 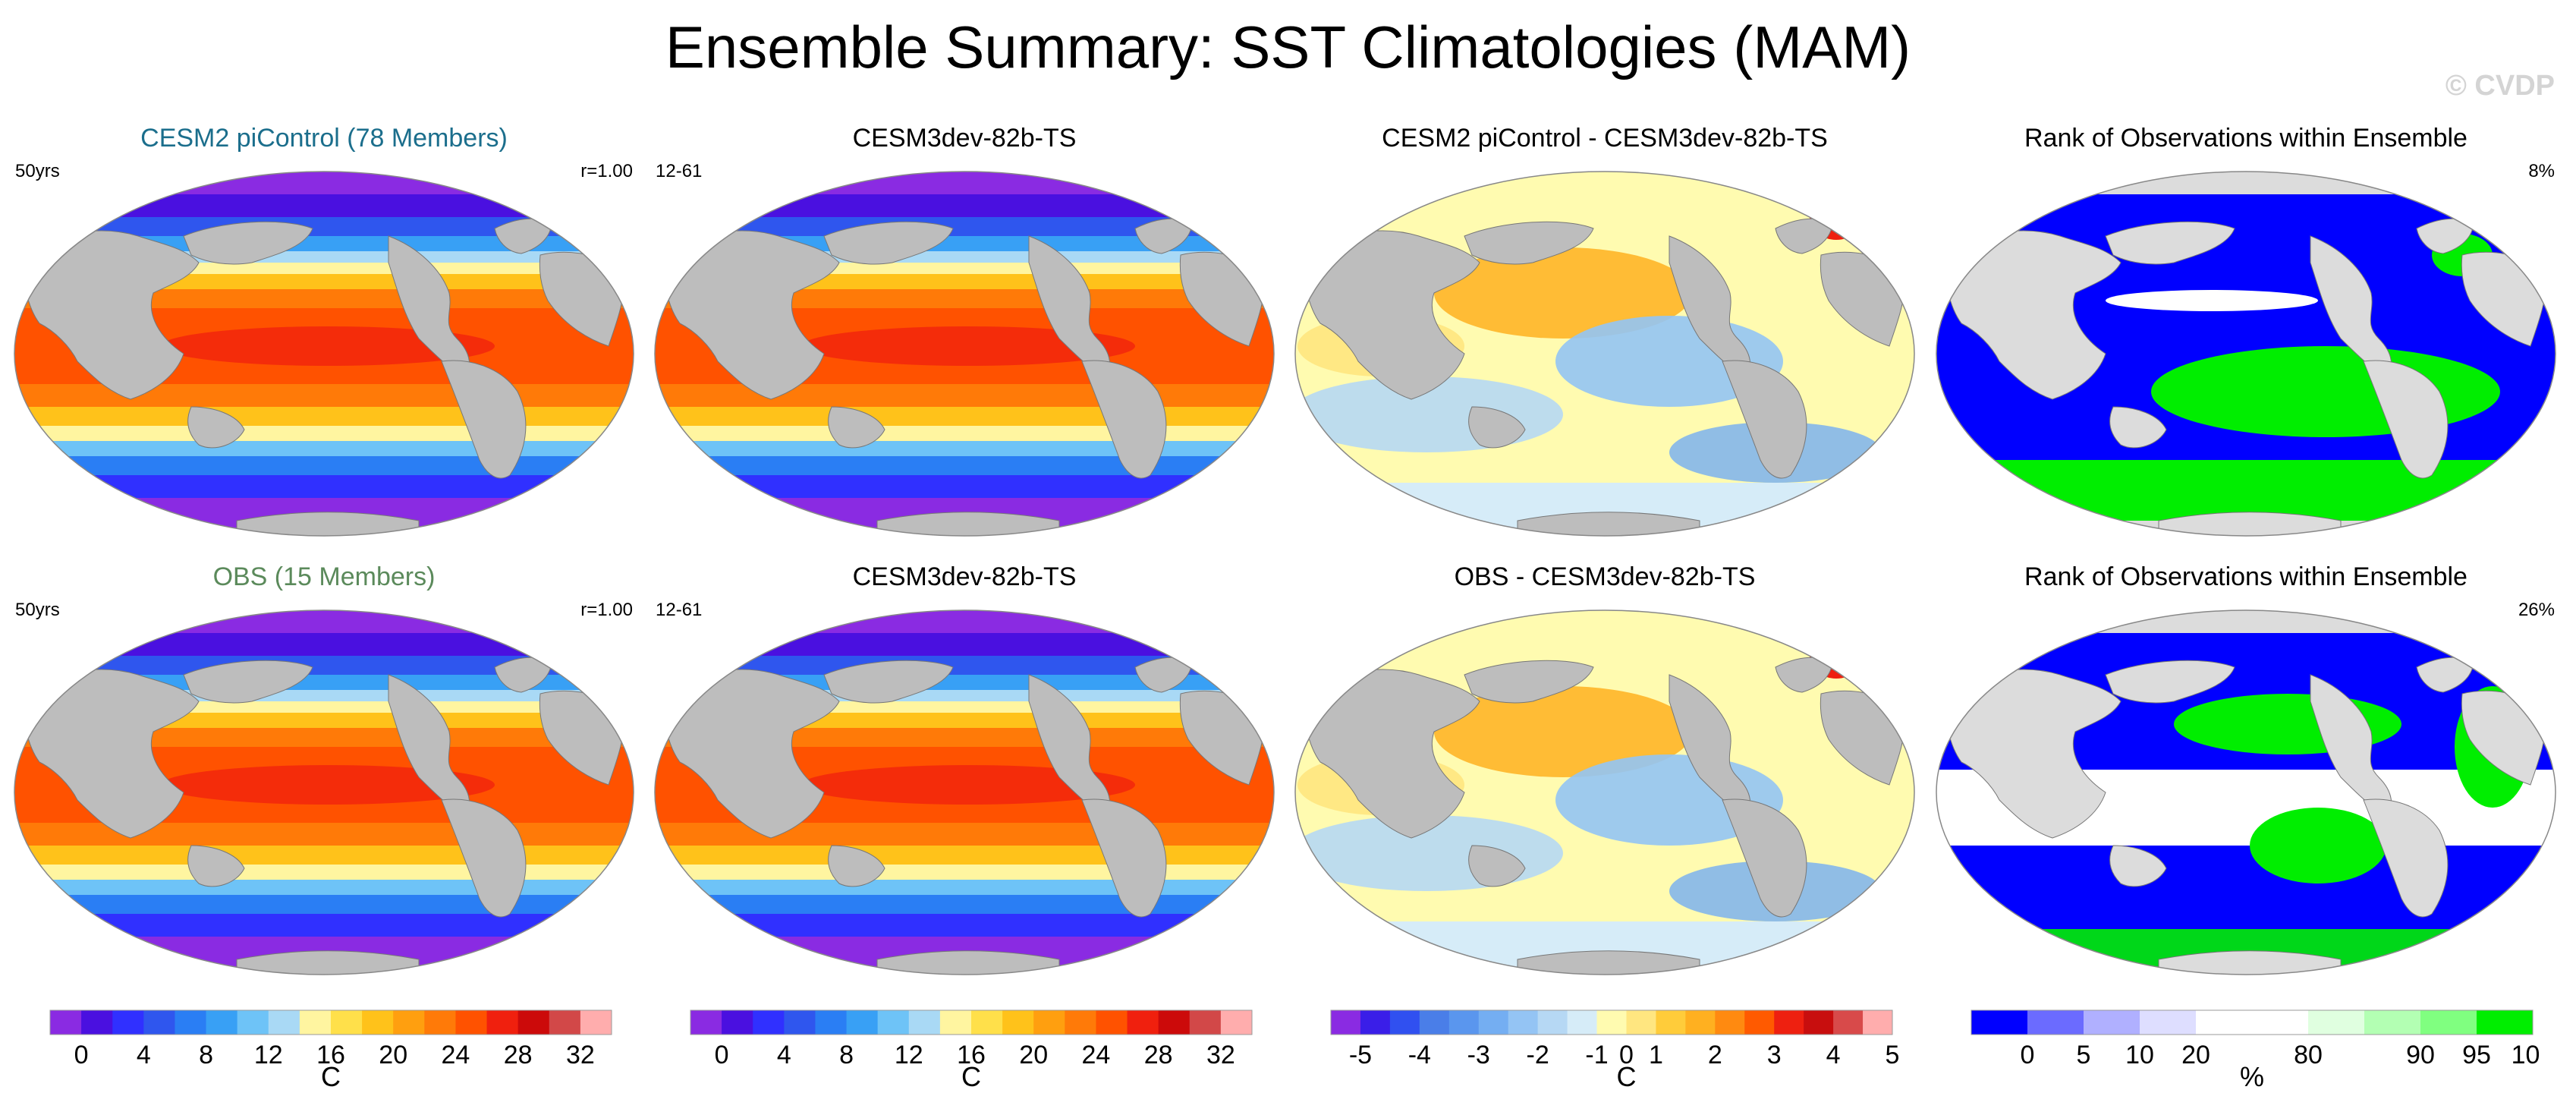 What do you see at coordinates (324, 576) in the screenshot?
I see `panel-title: OBS (15 Members)` at bounding box center [324, 576].